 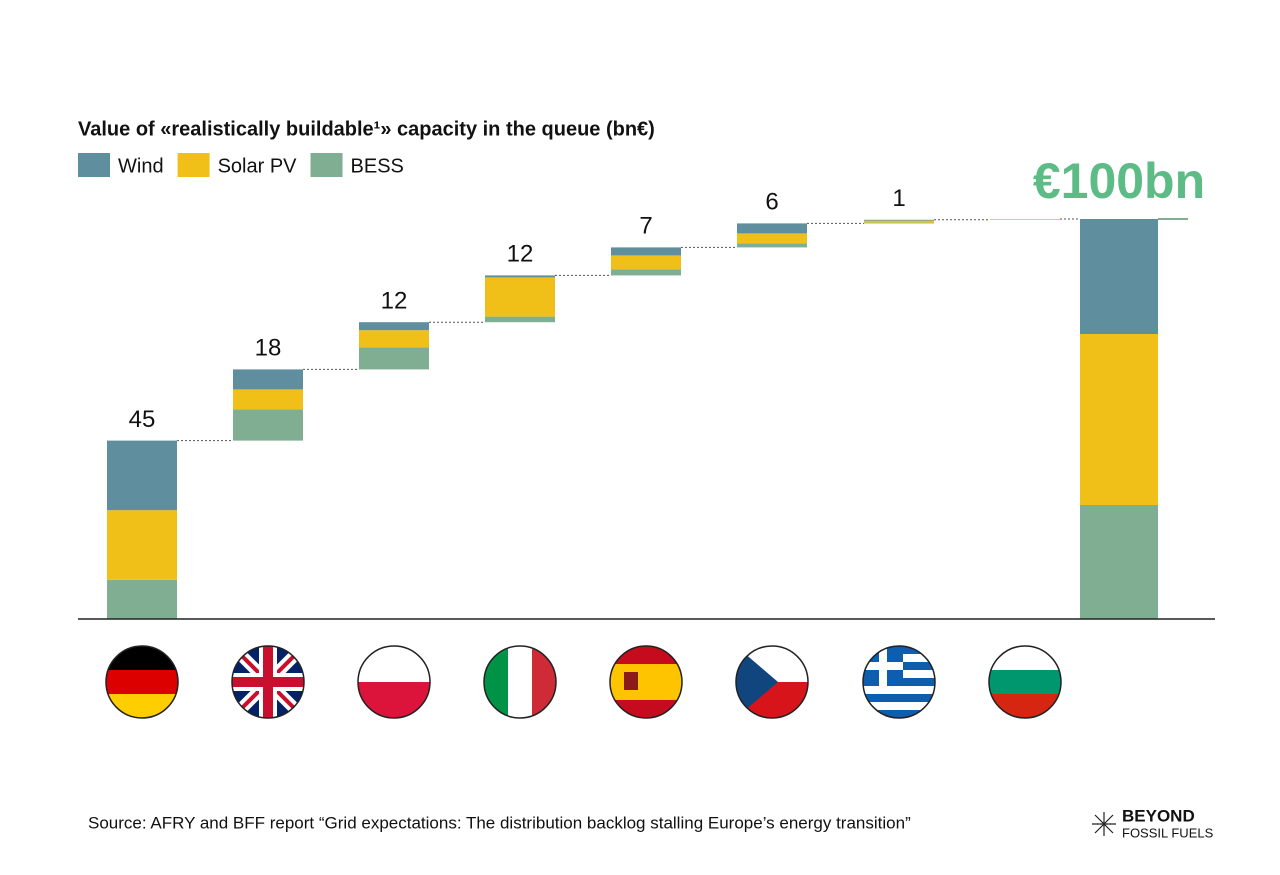 What do you see at coordinates (377, 166) in the screenshot?
I see `legend-label: BESS` at bounding box center [377, 166].